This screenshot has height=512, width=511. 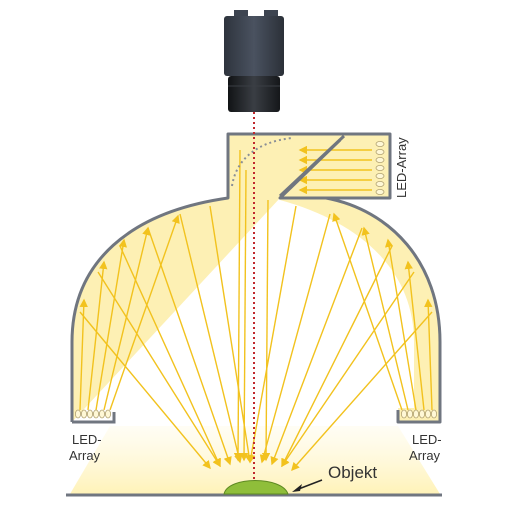 What do you see at coordinates (254, 46) in the screenshot?
I see `camera-body` at bounding box center [254, 46].